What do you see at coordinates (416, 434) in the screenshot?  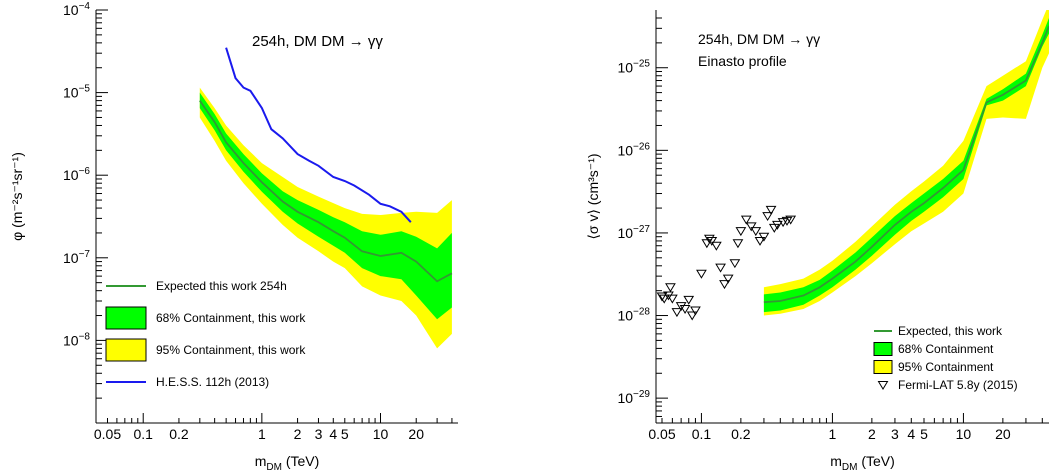 I see `x-tick-label: 20` at bounding box center [416, 434].